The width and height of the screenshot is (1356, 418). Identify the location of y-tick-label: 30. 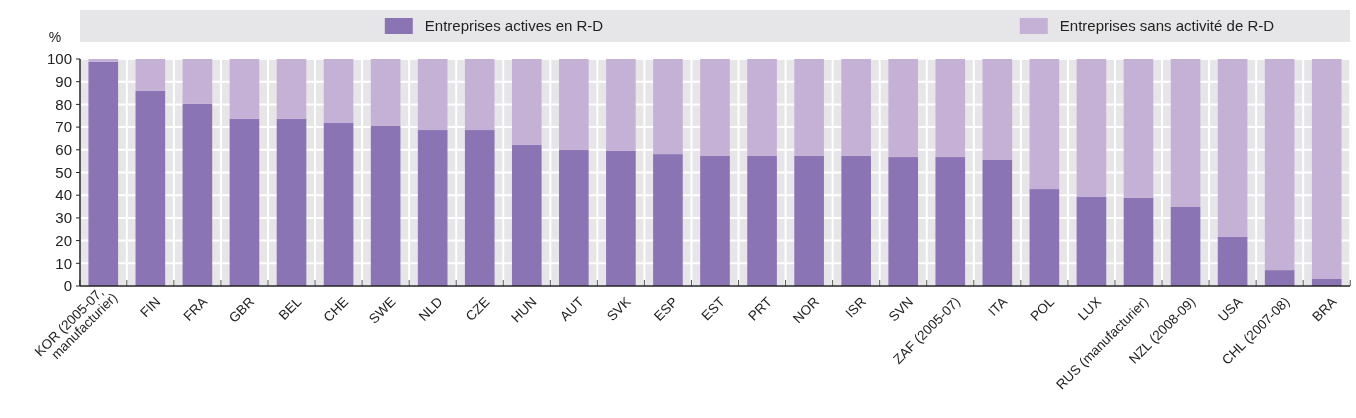
(63, 218).